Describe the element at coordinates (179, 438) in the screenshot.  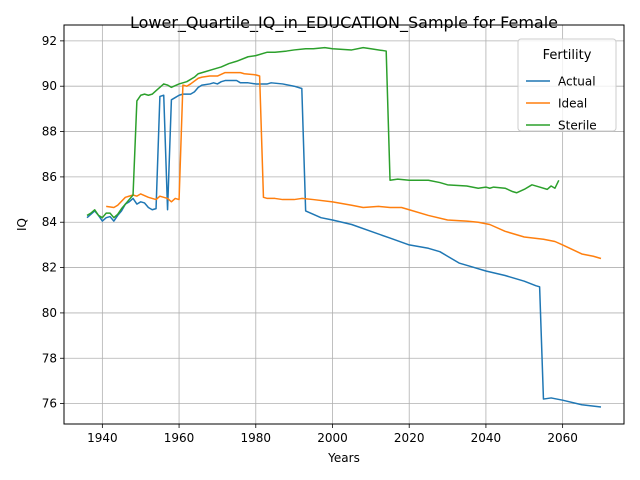
I see `x-tick-label: 1960` at that location.